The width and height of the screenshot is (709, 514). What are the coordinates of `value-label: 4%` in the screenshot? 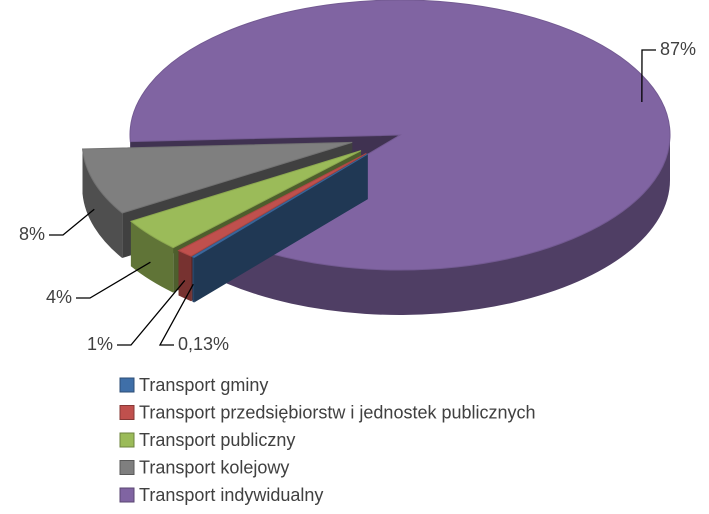 It's located at (59, 297).